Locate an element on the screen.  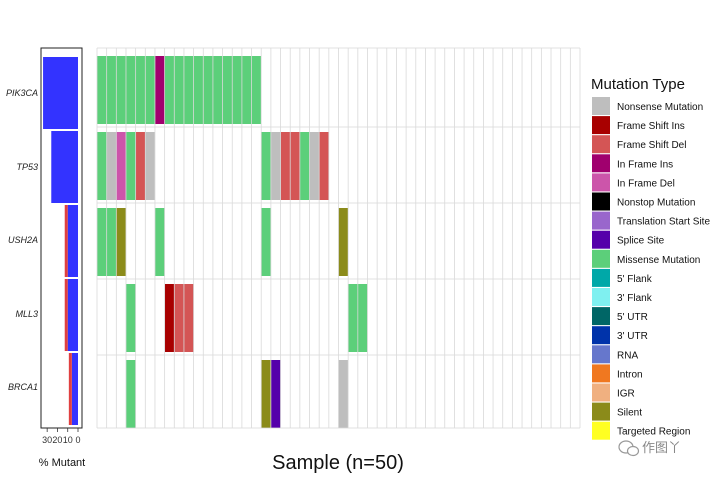
legend-label: Frame Shift Ins is located at coordinates (651, 126).